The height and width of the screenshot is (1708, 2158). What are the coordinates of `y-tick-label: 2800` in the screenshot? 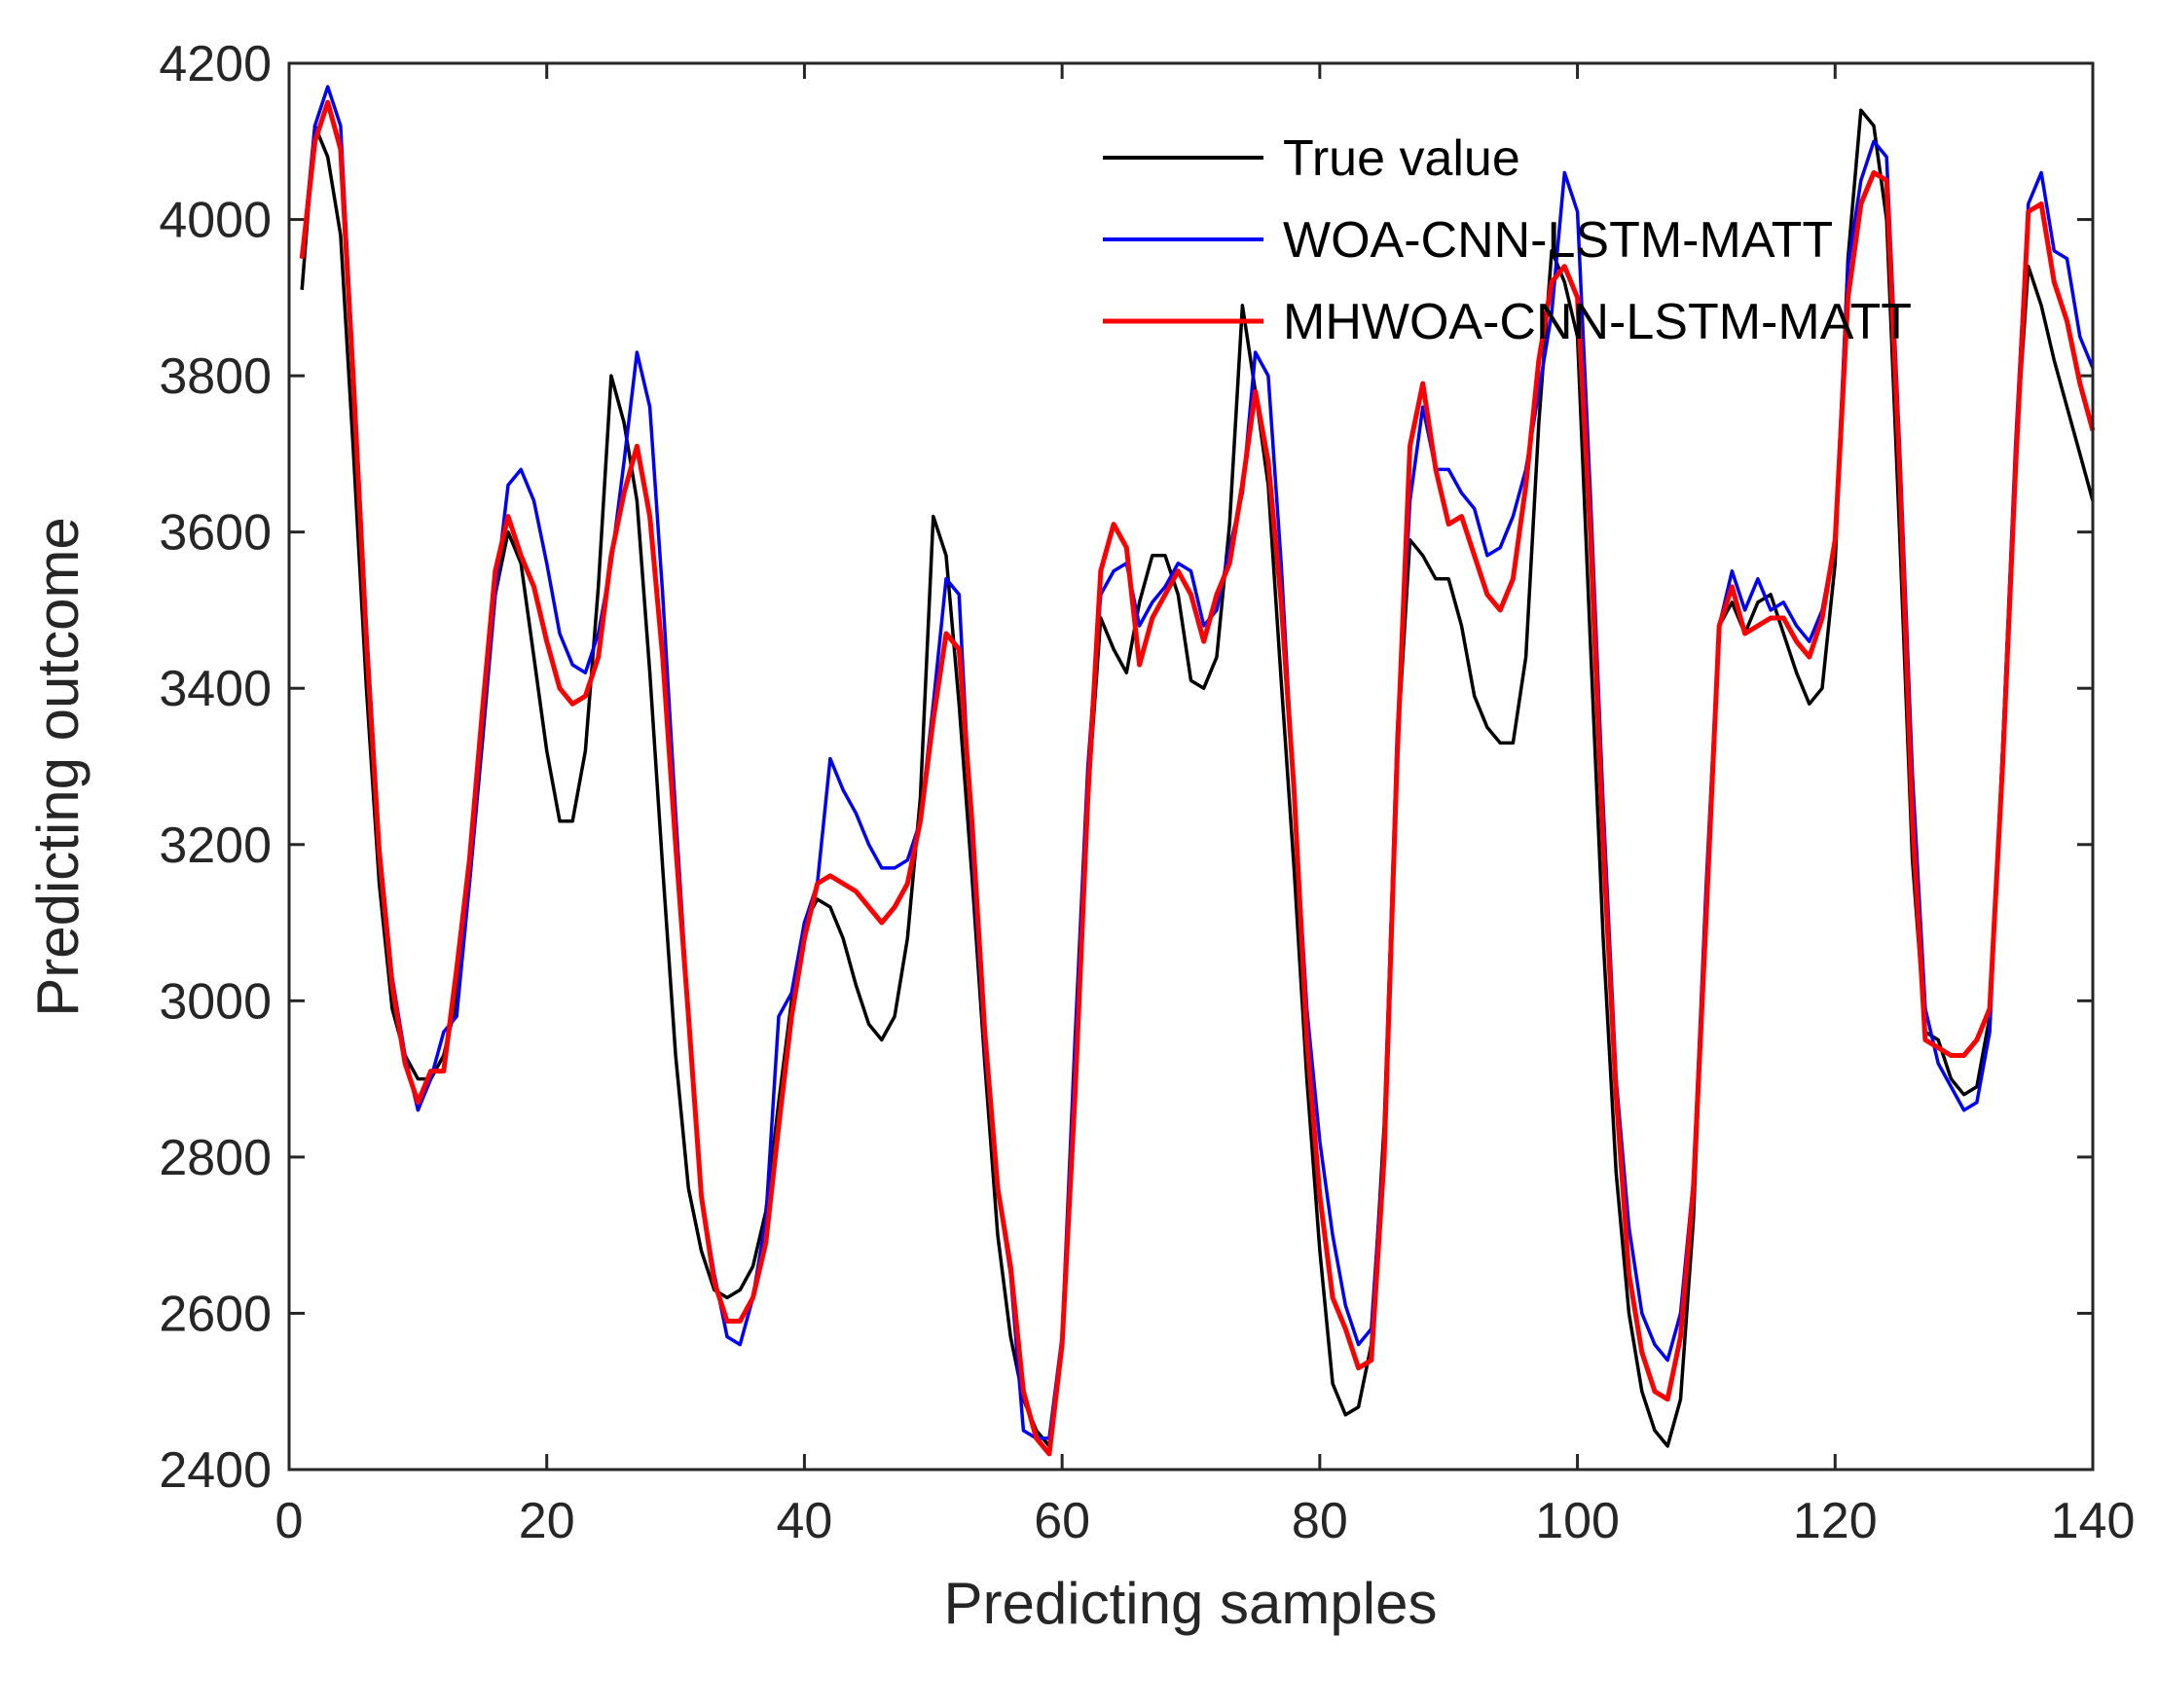 It's located at (216, 1158).